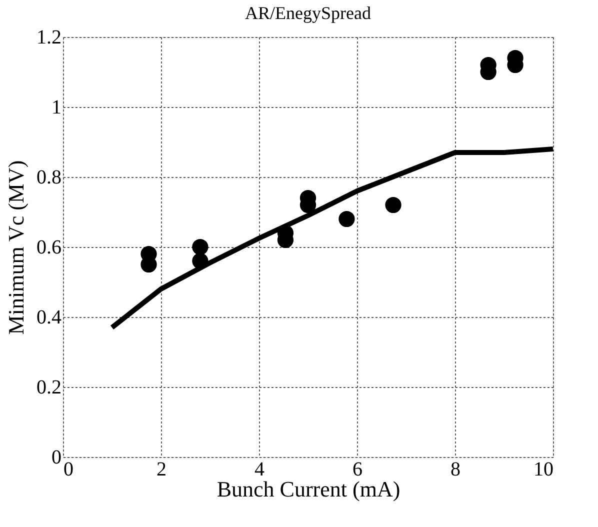 Image resolution: width=598 pixels, height=527 pixels. I want to click on y-tick-label: 0.6, so click(49, 247).